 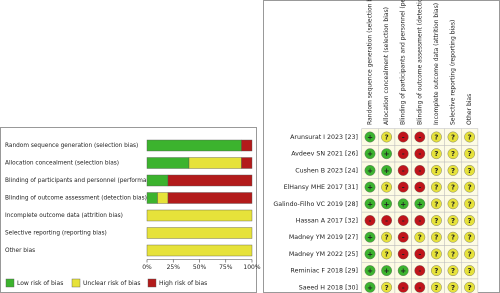 What do you see at coordinates (183, 283) in the screenshot?
I see `legend-label: High risk of bias` at bounding box center [183, 283].